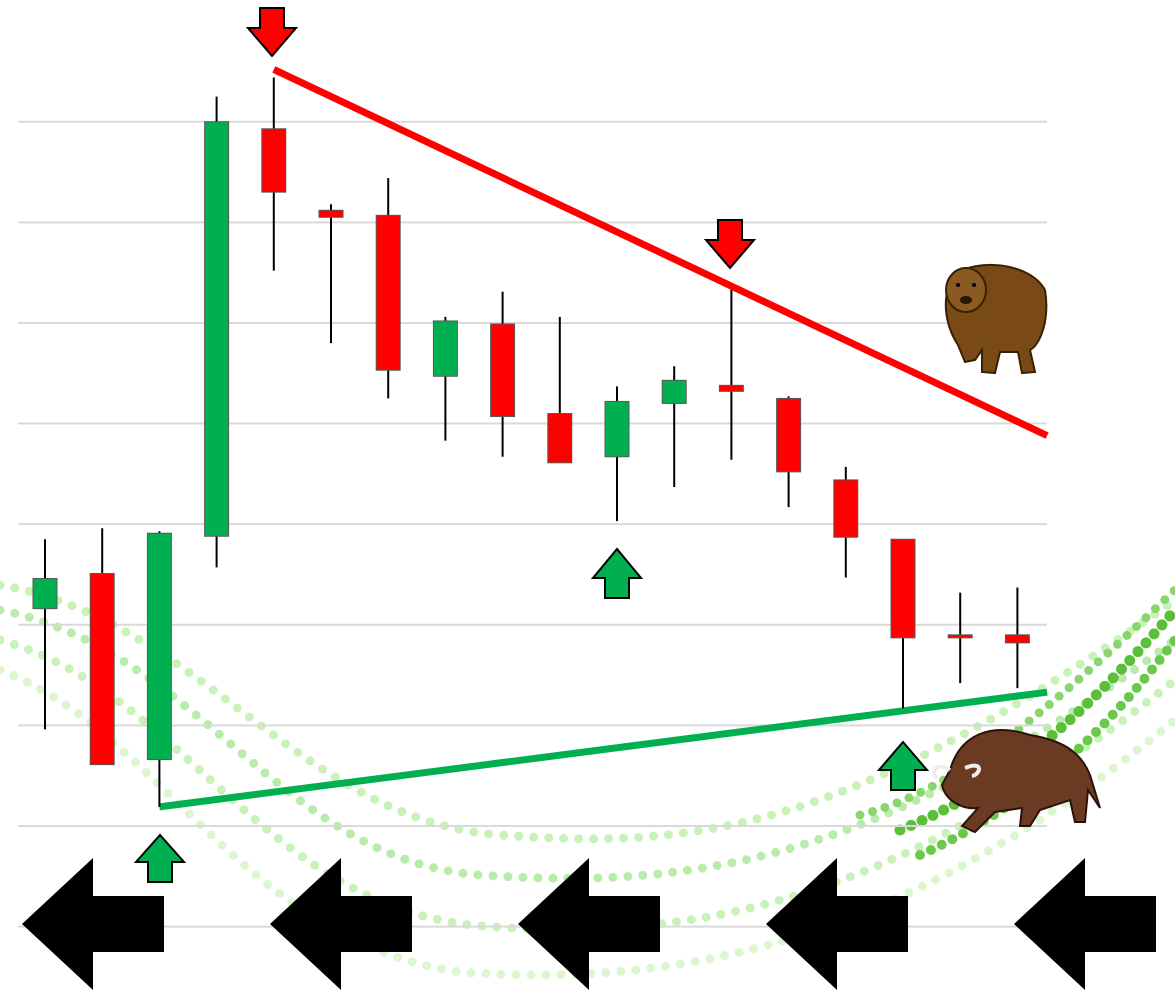 The image size is (1175, 992). What do you see at coordinates (1016, 781) in the screenshot?
I see `bull` at bounding box center [1016, 781].